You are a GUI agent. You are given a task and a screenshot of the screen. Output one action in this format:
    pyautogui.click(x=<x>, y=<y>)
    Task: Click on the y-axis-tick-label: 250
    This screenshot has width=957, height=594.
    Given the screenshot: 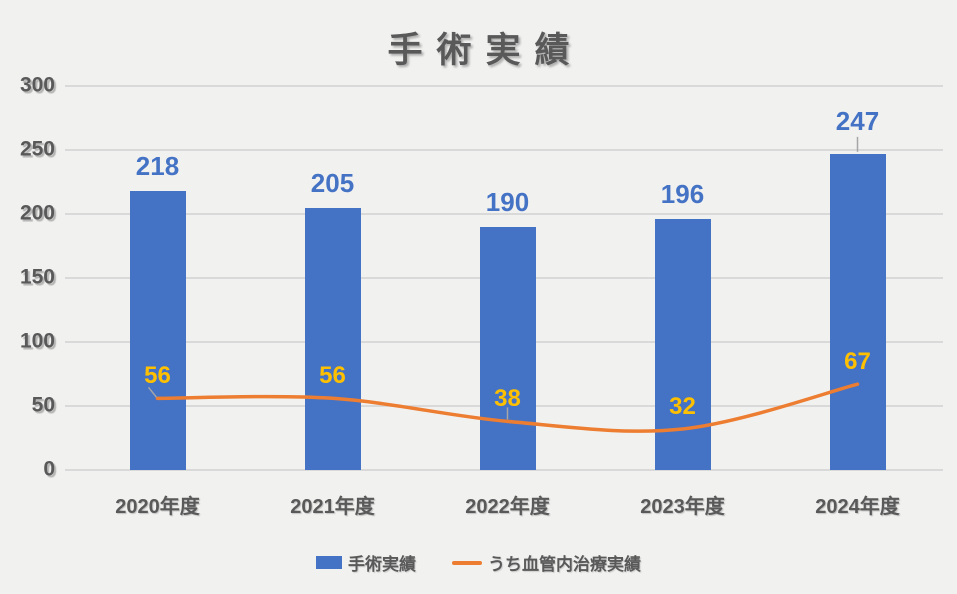 What is the action you would take?
    pyautogui.click(x=37, y=149)
    